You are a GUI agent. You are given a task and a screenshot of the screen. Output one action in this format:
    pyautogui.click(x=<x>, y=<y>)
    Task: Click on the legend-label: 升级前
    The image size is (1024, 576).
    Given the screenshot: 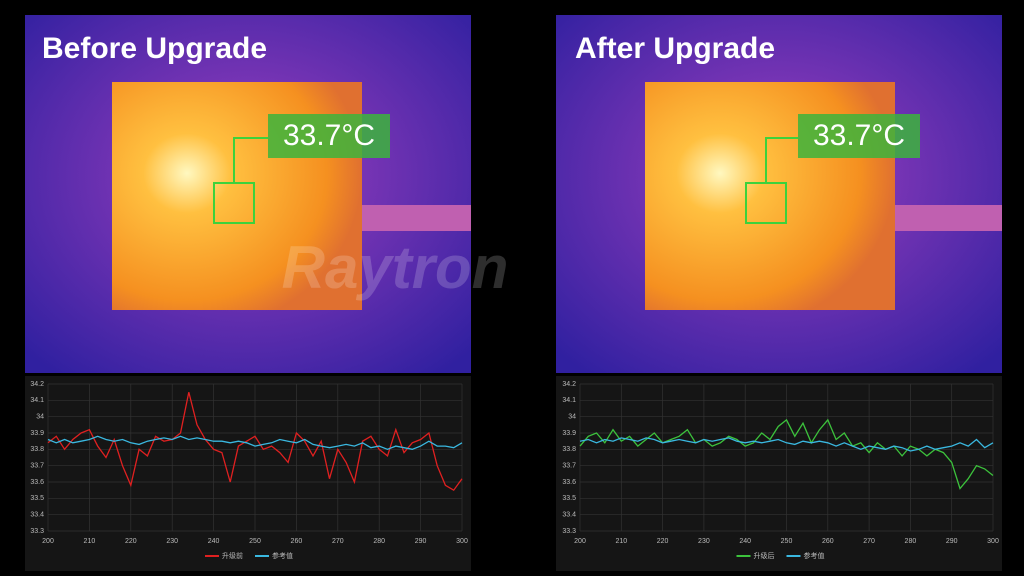 What is the action you would take?
    pyautogui.click(x=232, y=555)
    